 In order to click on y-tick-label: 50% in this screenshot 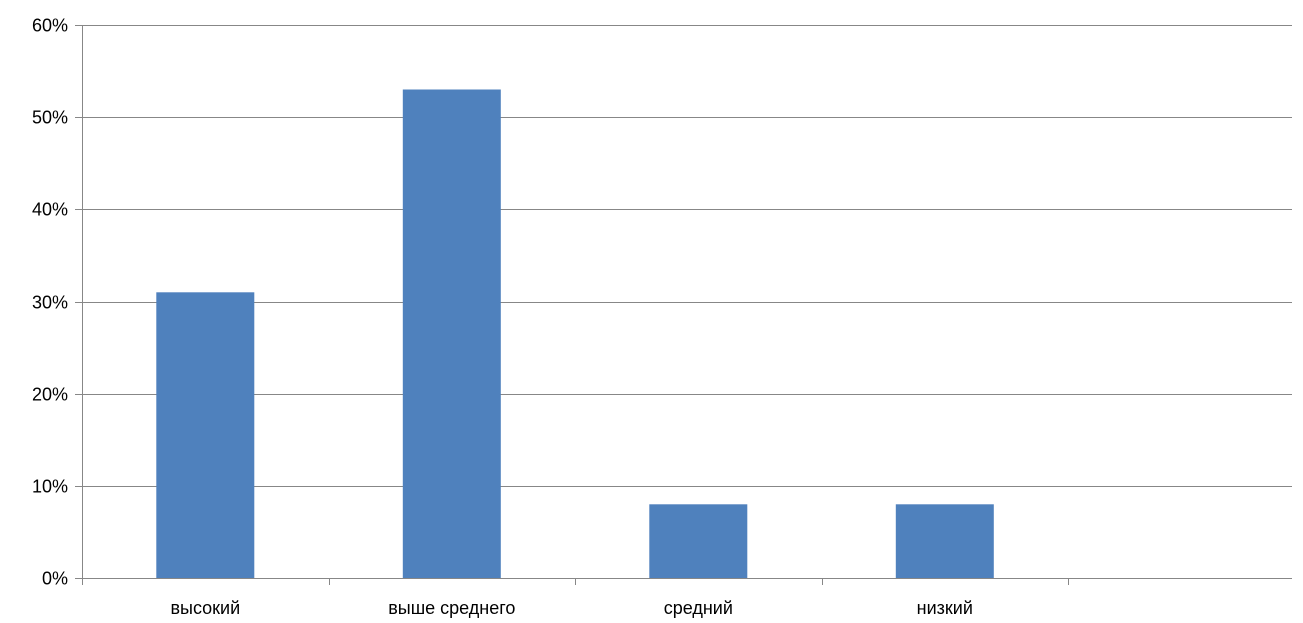, I will do `click(50, 118)`.